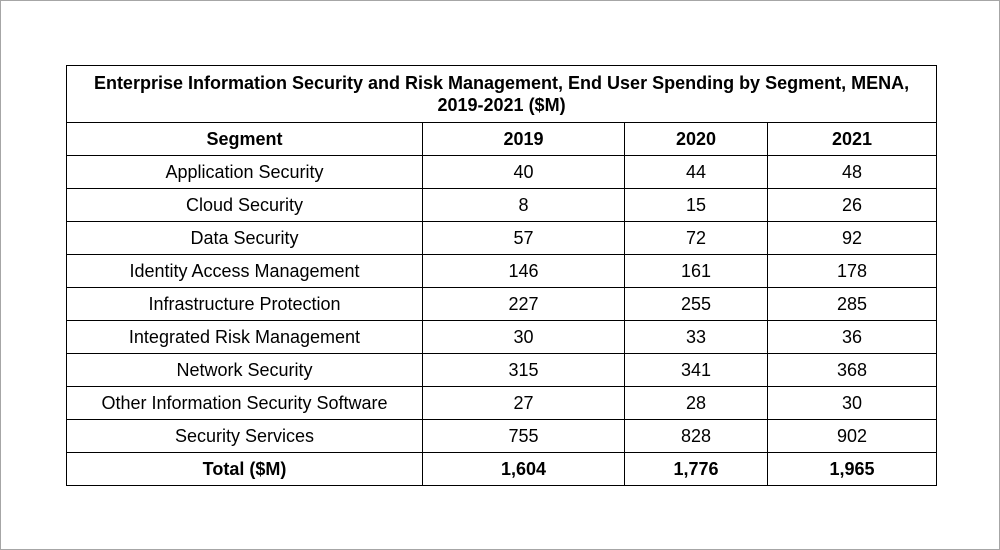 This screenshot has height=550, width=1000. What do you see at coordinates (696, 469) in the screenshot?
I see `total-value-2020: 1,776` at bounding box center [696, 469].